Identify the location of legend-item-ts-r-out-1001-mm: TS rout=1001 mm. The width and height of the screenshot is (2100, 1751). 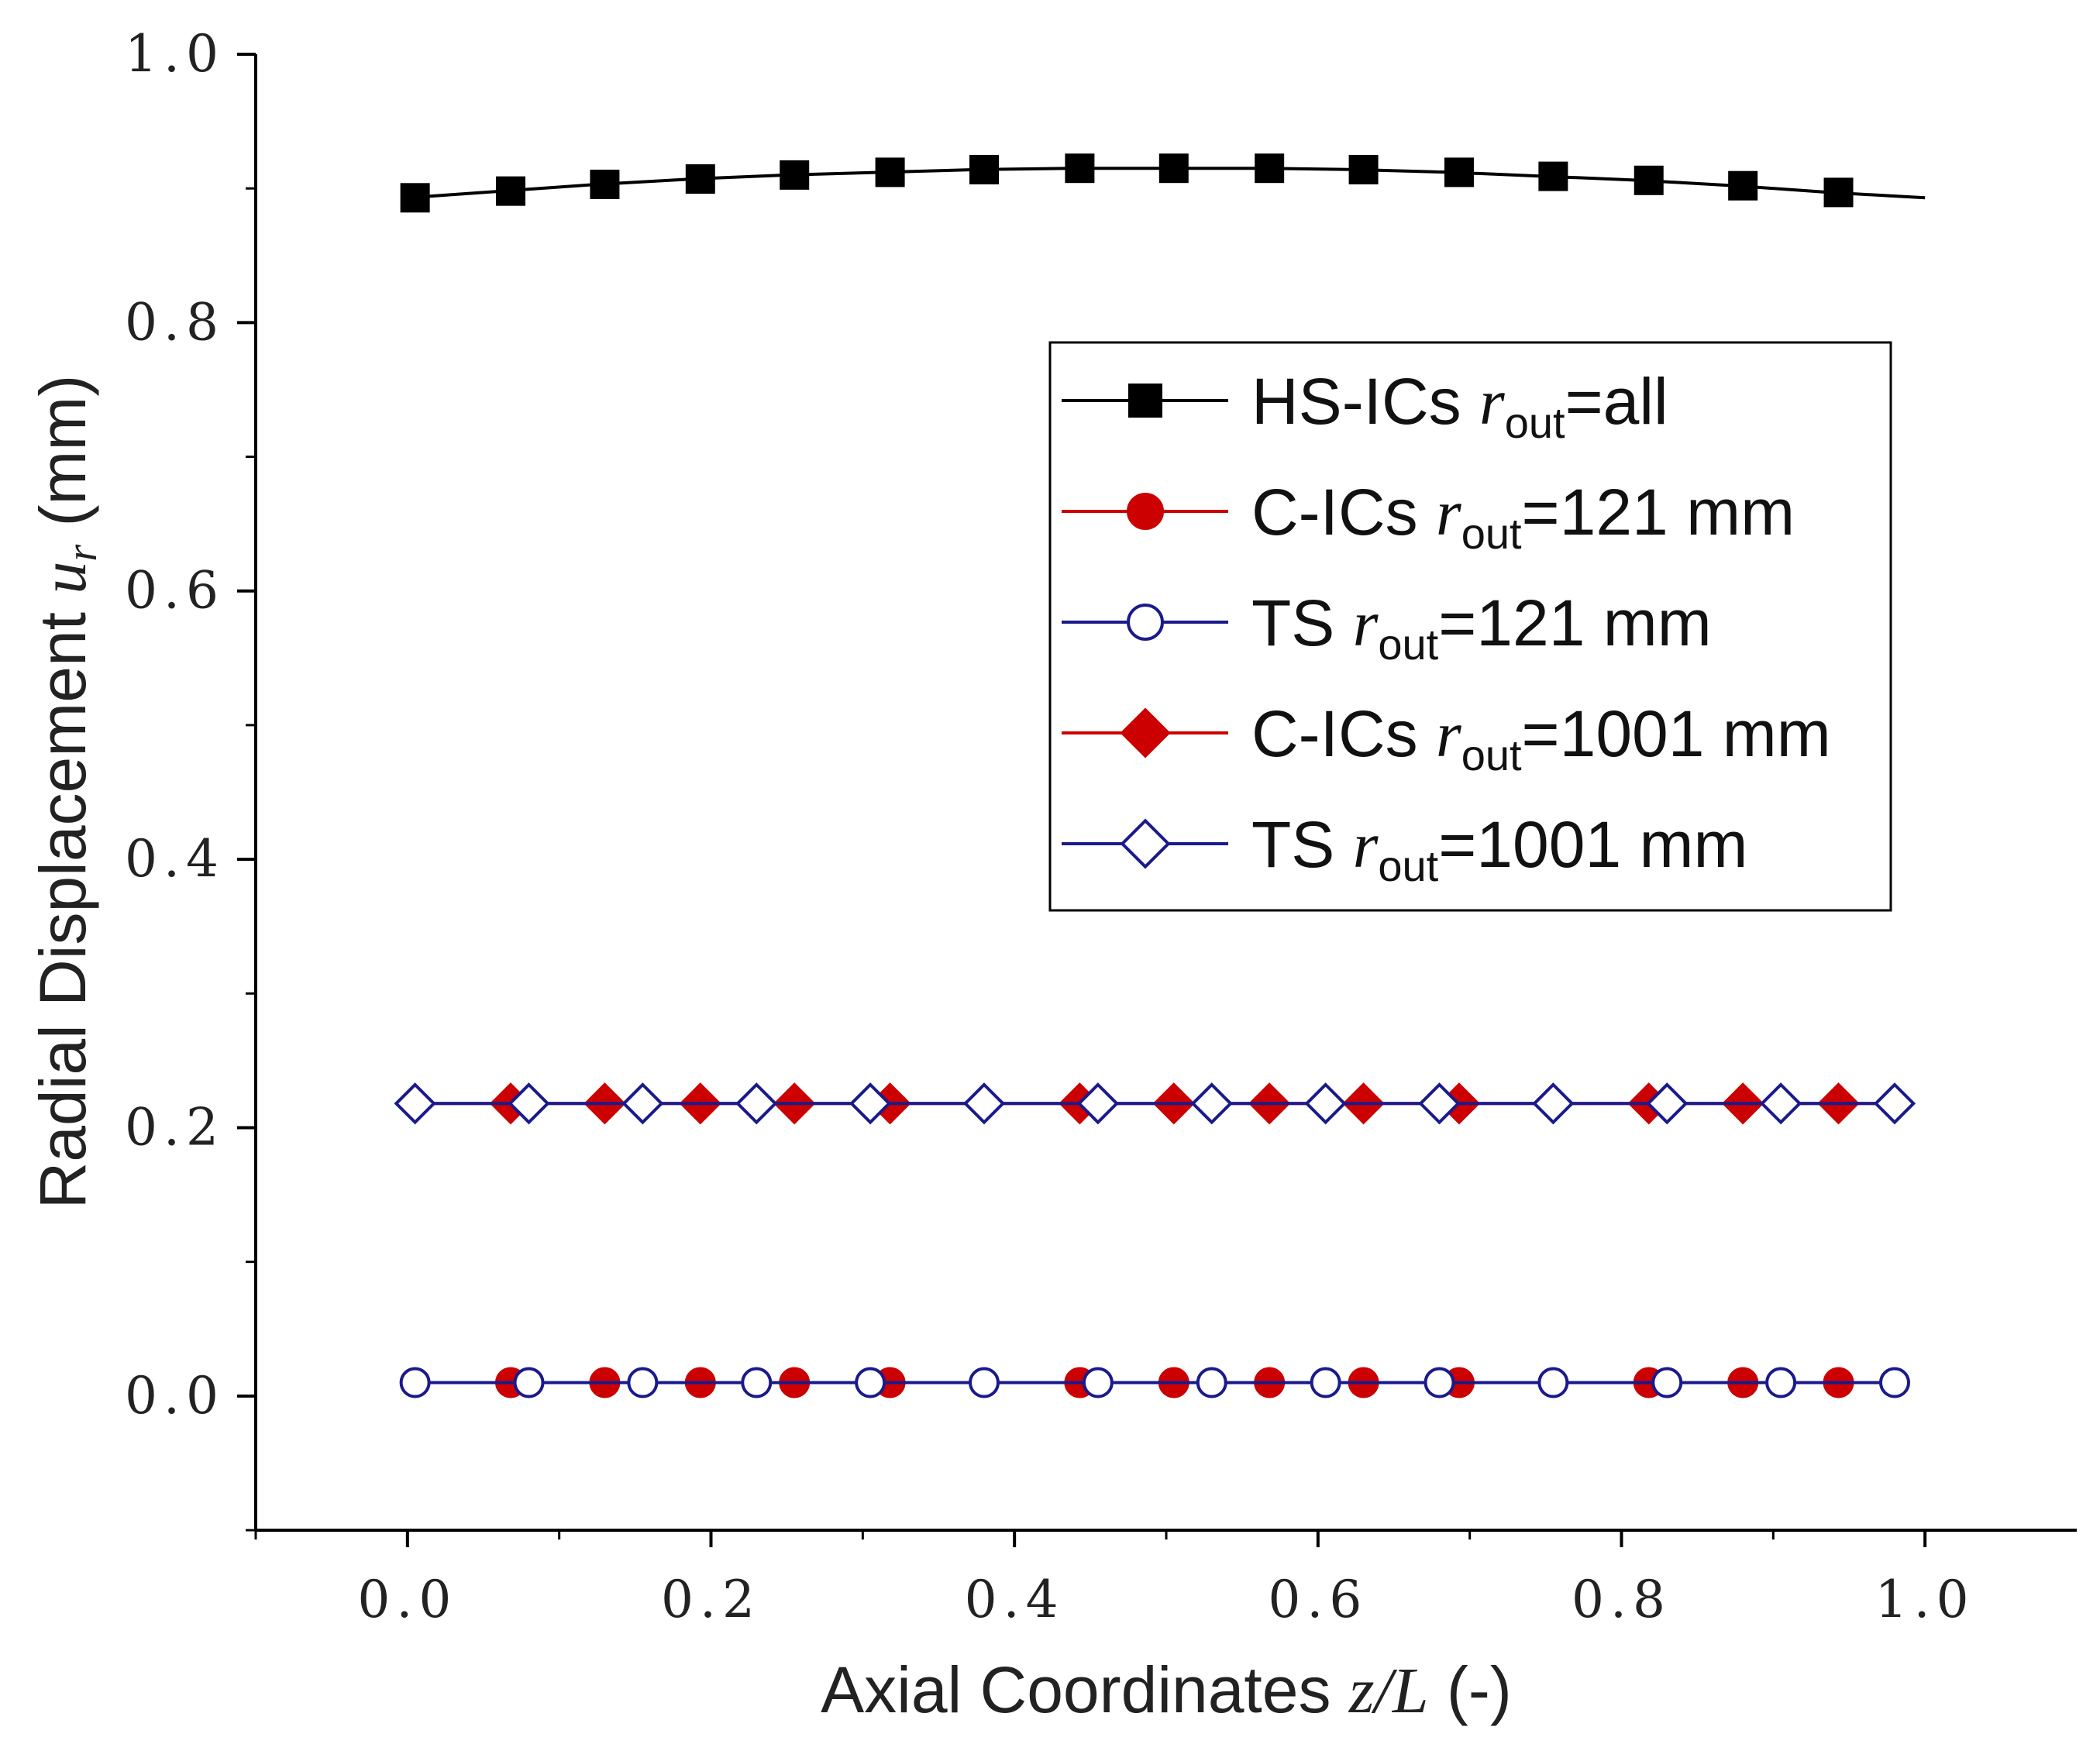
(1405, 849).